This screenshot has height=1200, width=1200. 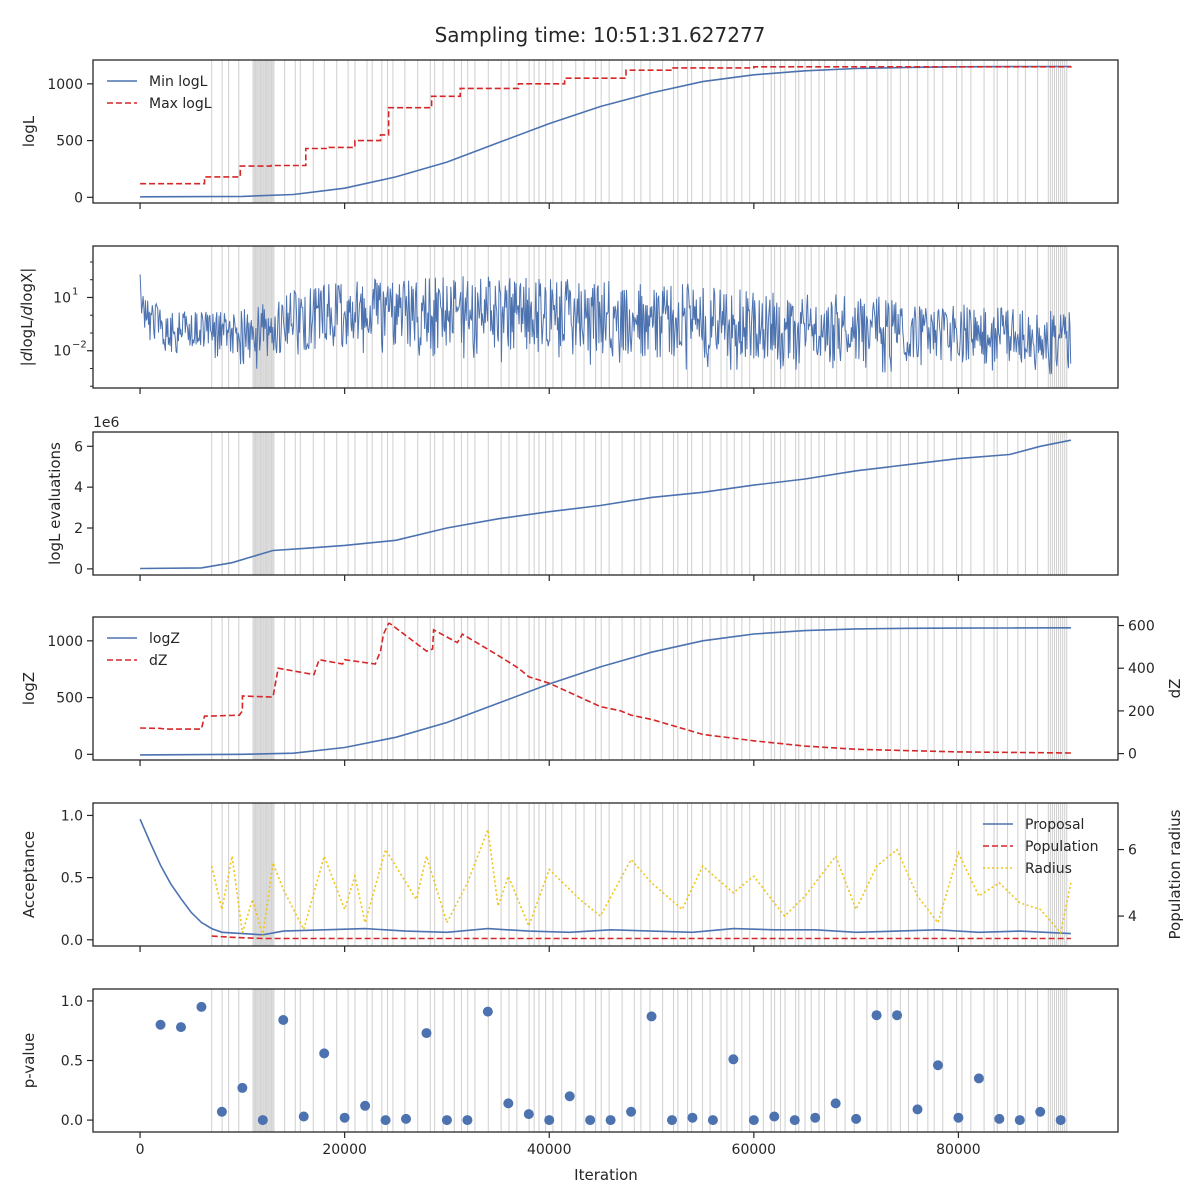 I want to click on y2-tick-label: 600, so click(x=1141, y=627).